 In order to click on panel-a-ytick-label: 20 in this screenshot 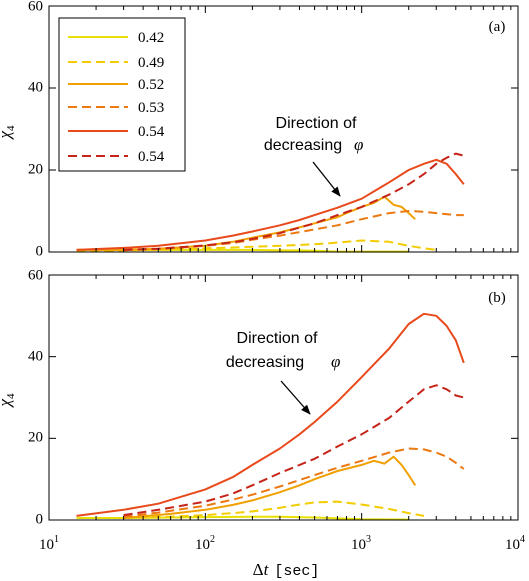, I will do `click(35, 169)`.